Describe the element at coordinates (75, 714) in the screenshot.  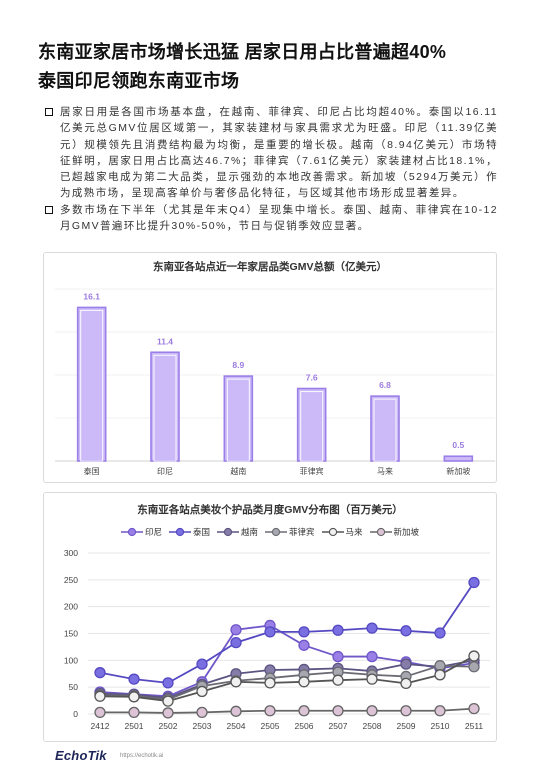
I see `y-tick-label: 0` at that location.